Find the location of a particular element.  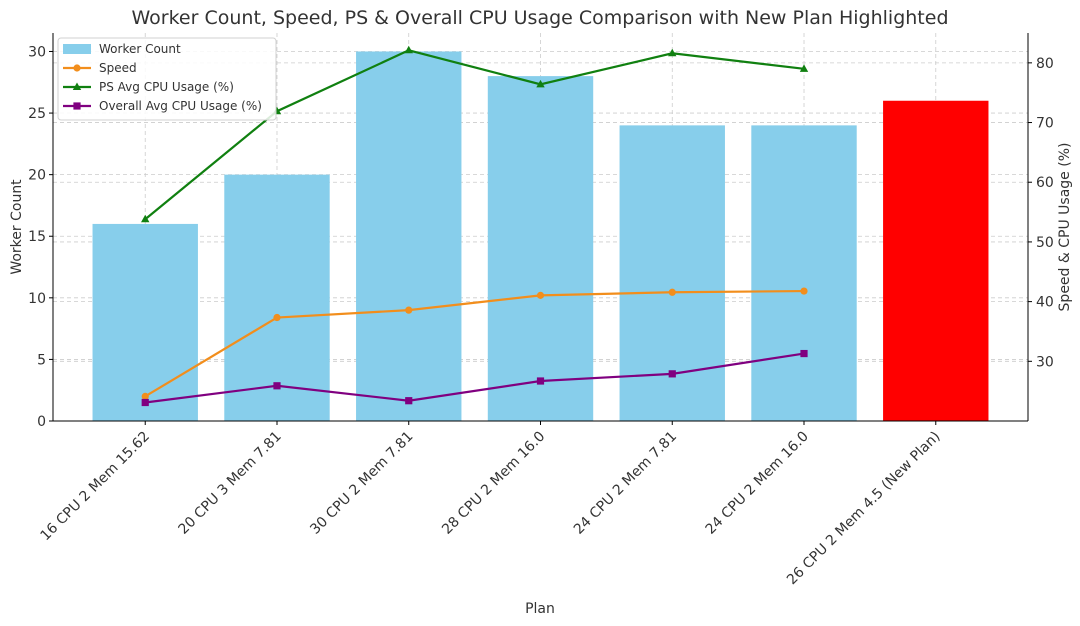

right-y-axis-label: Speed & CPU Usage (%) is located at coordinates (1065, 227).